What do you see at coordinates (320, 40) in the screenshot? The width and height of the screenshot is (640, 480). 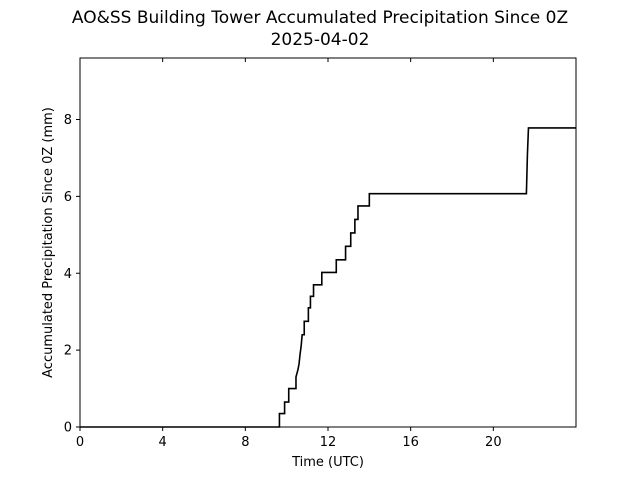 I see `chart-subtitle: 2025-04-02` at bounding box center [320, 40].